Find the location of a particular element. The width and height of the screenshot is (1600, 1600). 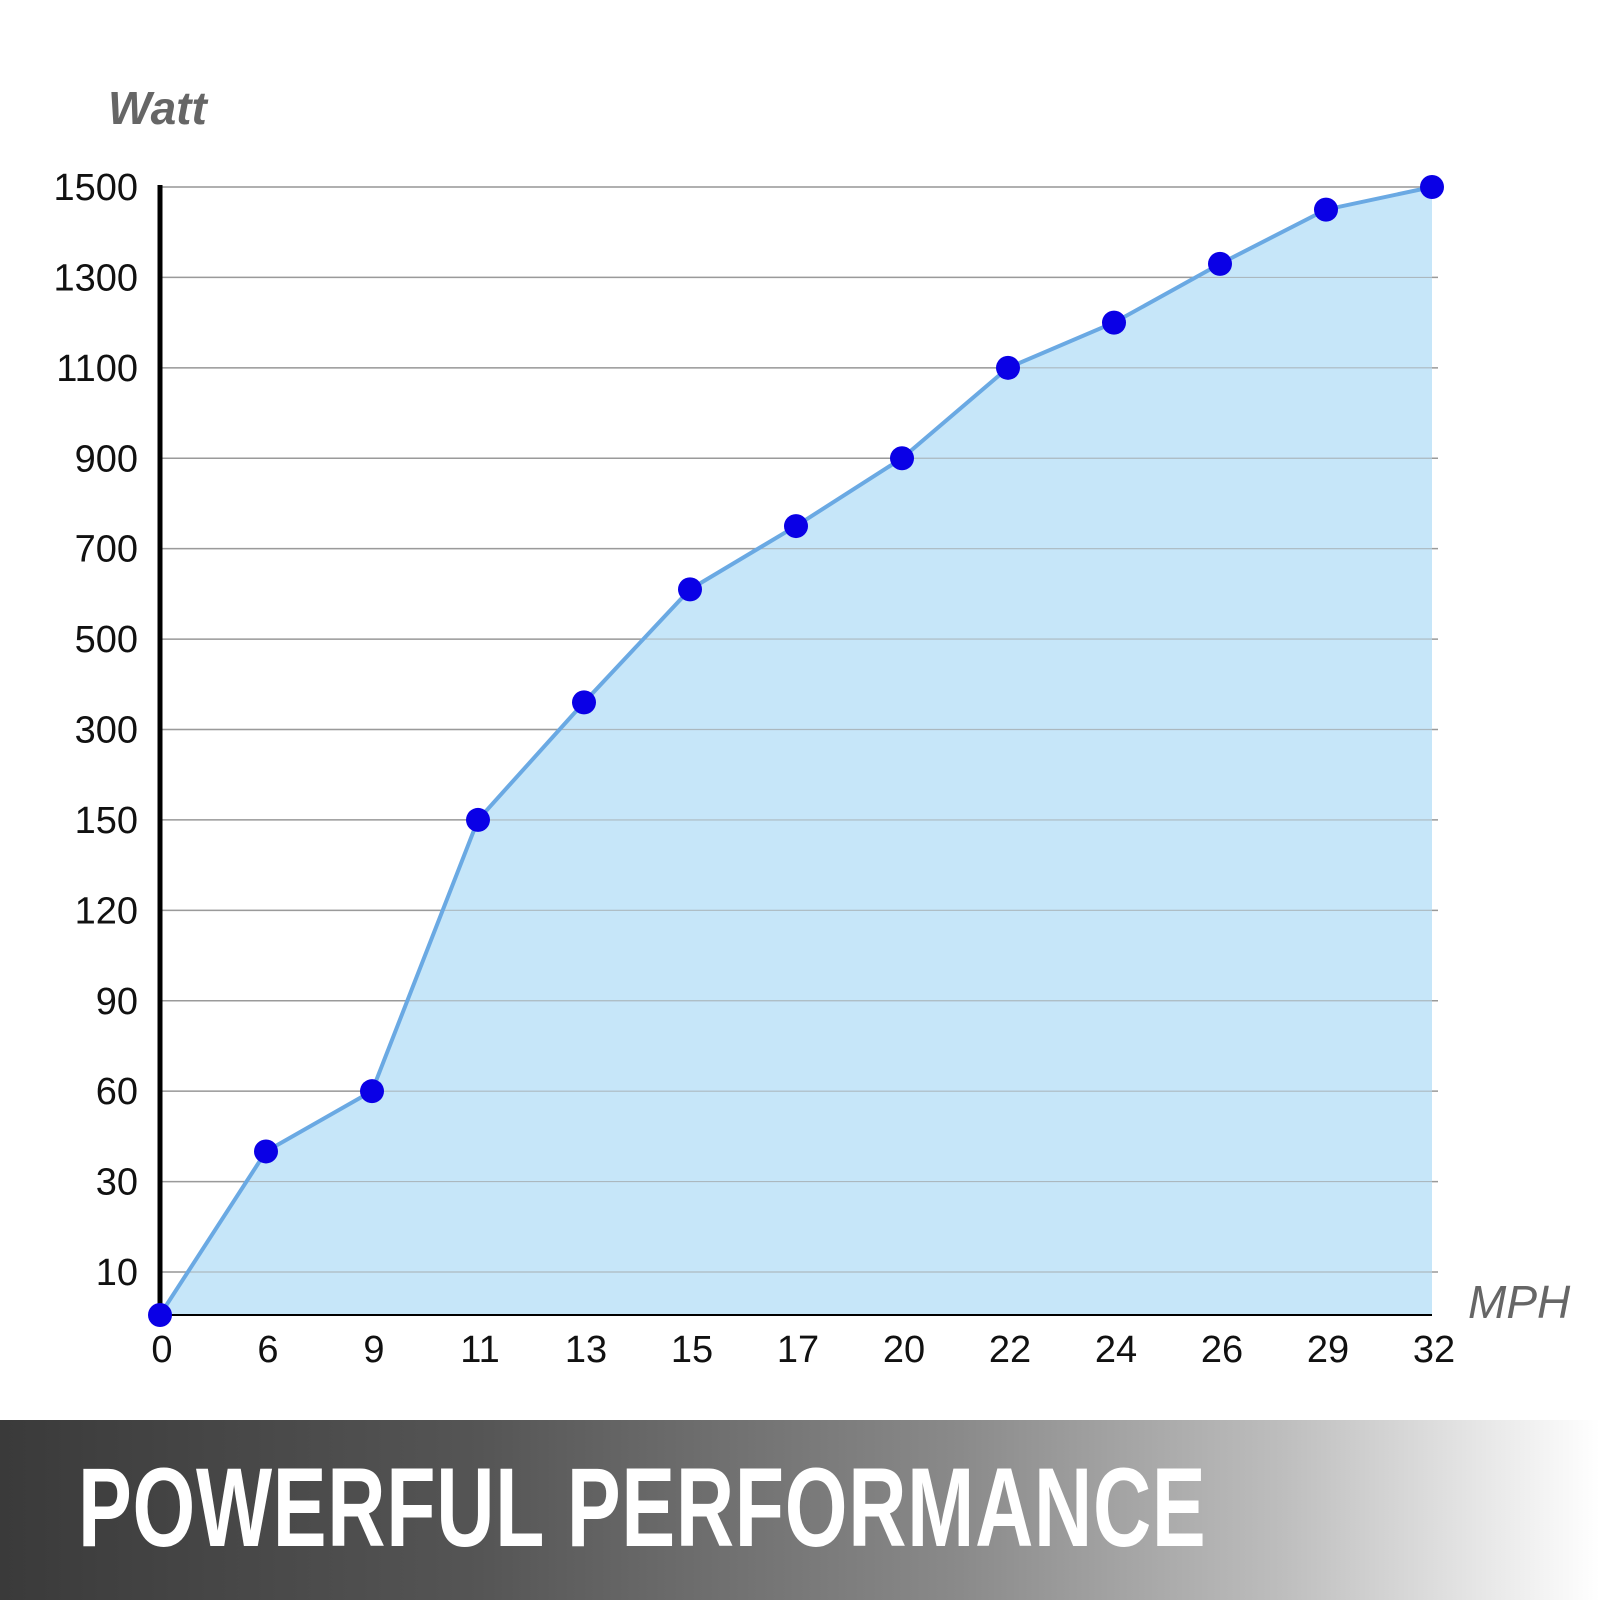

x-tick-label: 13 is located at coordinates (586, 1350).